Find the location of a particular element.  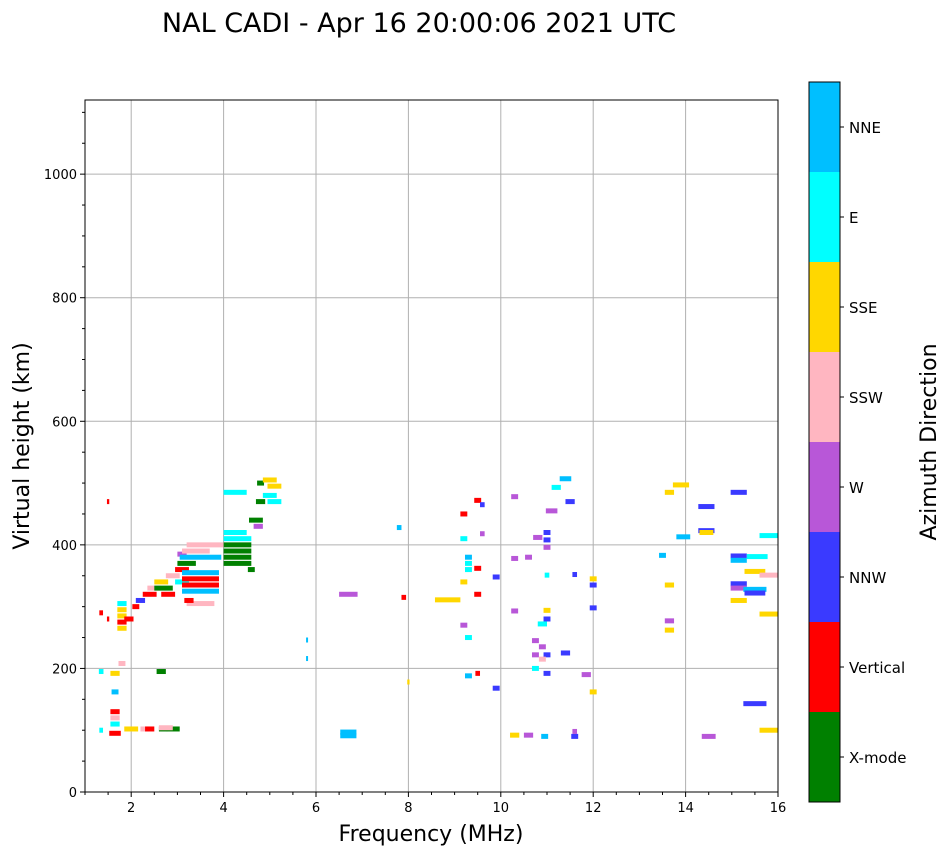

colorbar-frame is located at coordinates (824, 442).